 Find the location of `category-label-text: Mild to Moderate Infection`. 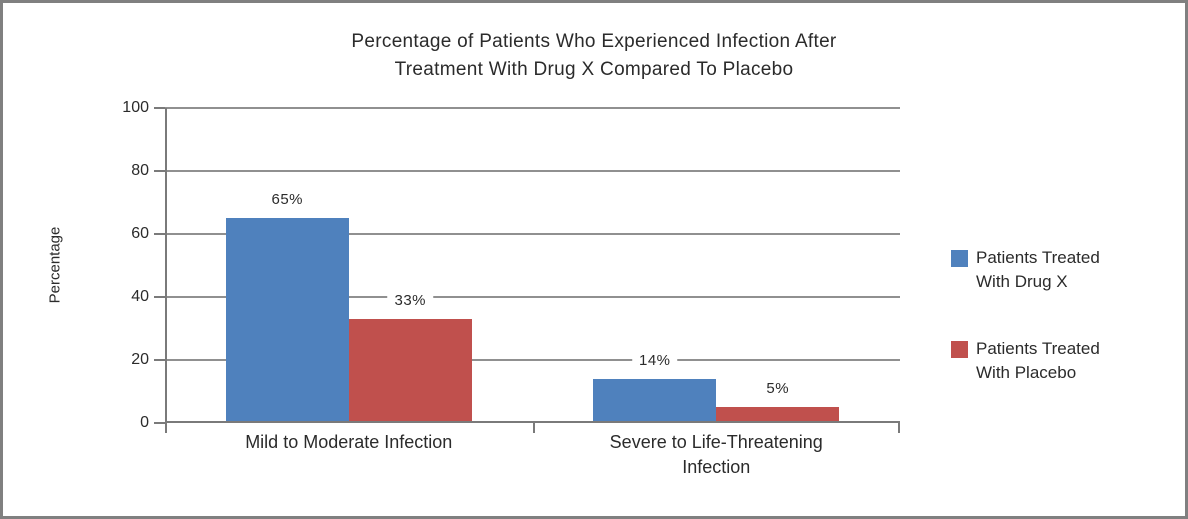

category-label-text: Mild to Moderate Infection is located at coordinates (349, 442).